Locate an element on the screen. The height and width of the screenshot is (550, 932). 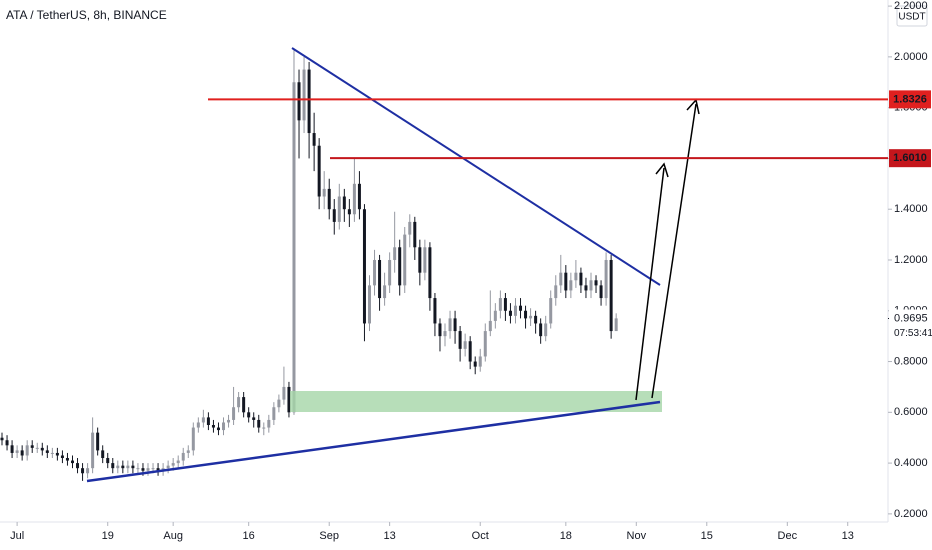
x-tick-label: 13 is located at coordinates (848, 536).